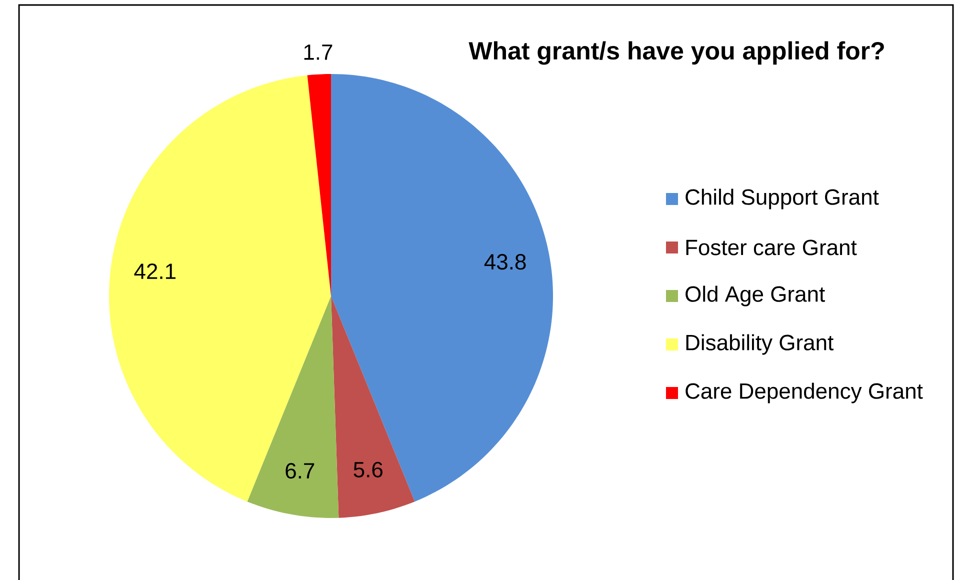 This screenshot has width=957, height=580. I want to click on chart-title: What grant/s have you applied for?, so click(676, 53).